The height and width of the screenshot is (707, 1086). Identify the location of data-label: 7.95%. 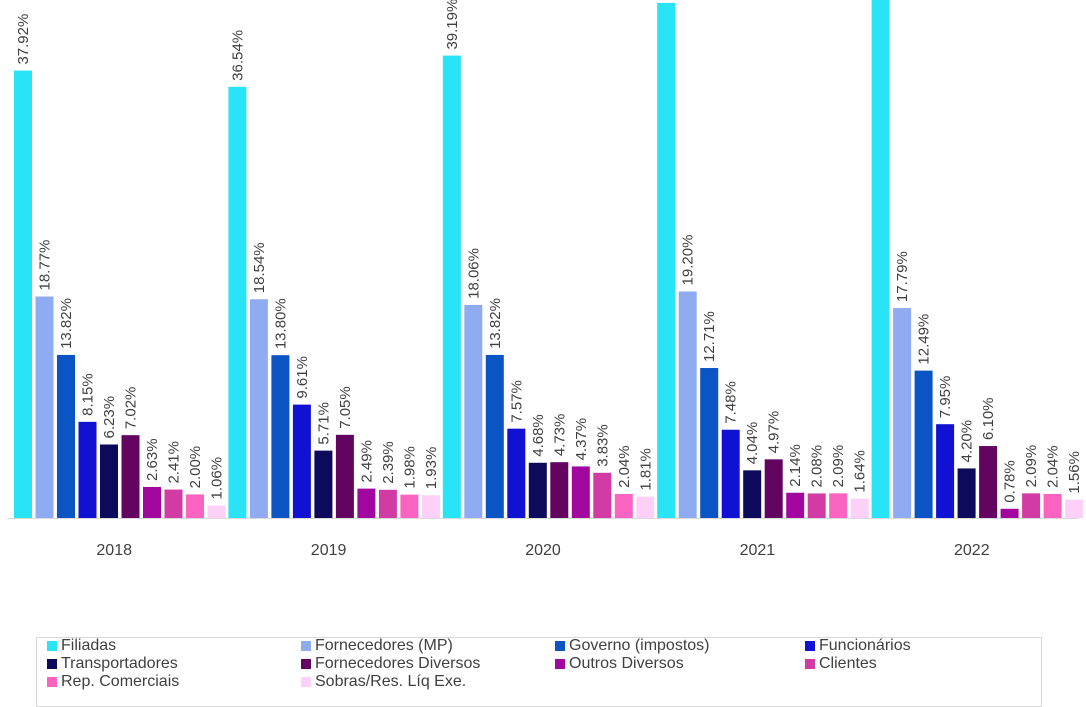
(945, 397).